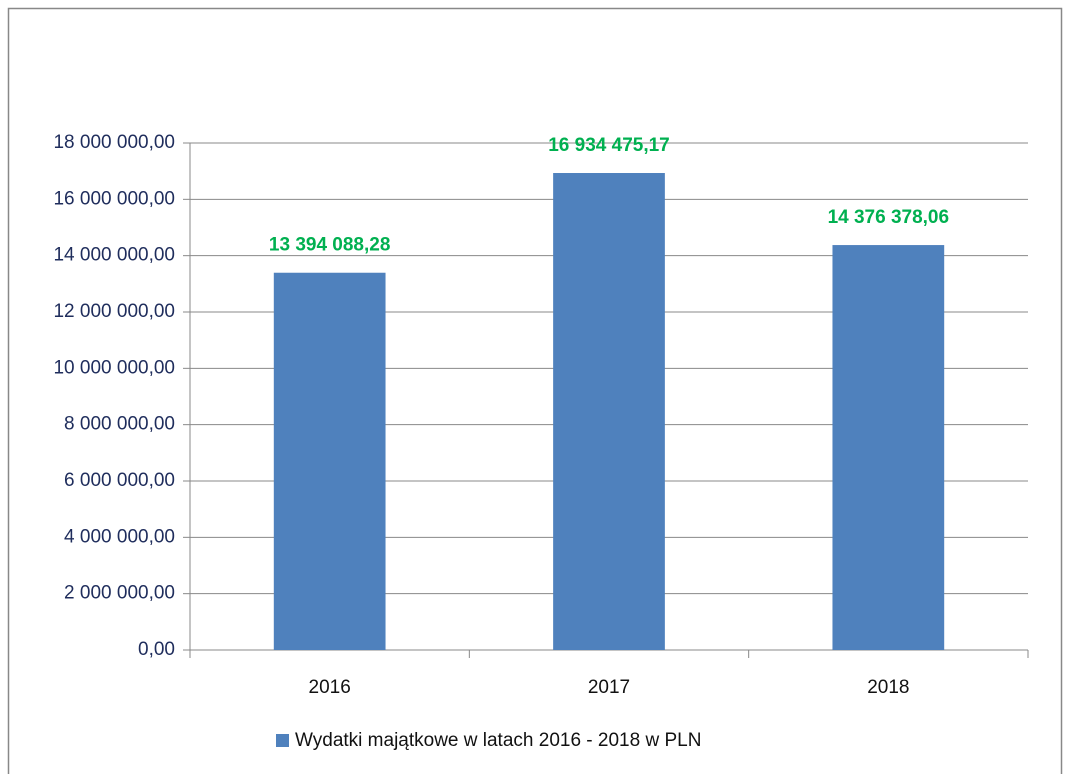 Image resolution: width=1065 pixels, height=774 pixels. Describe the element at coordinates (889, 217) in the screenshot. I see `data-label: 14 376 378,06` at that location.